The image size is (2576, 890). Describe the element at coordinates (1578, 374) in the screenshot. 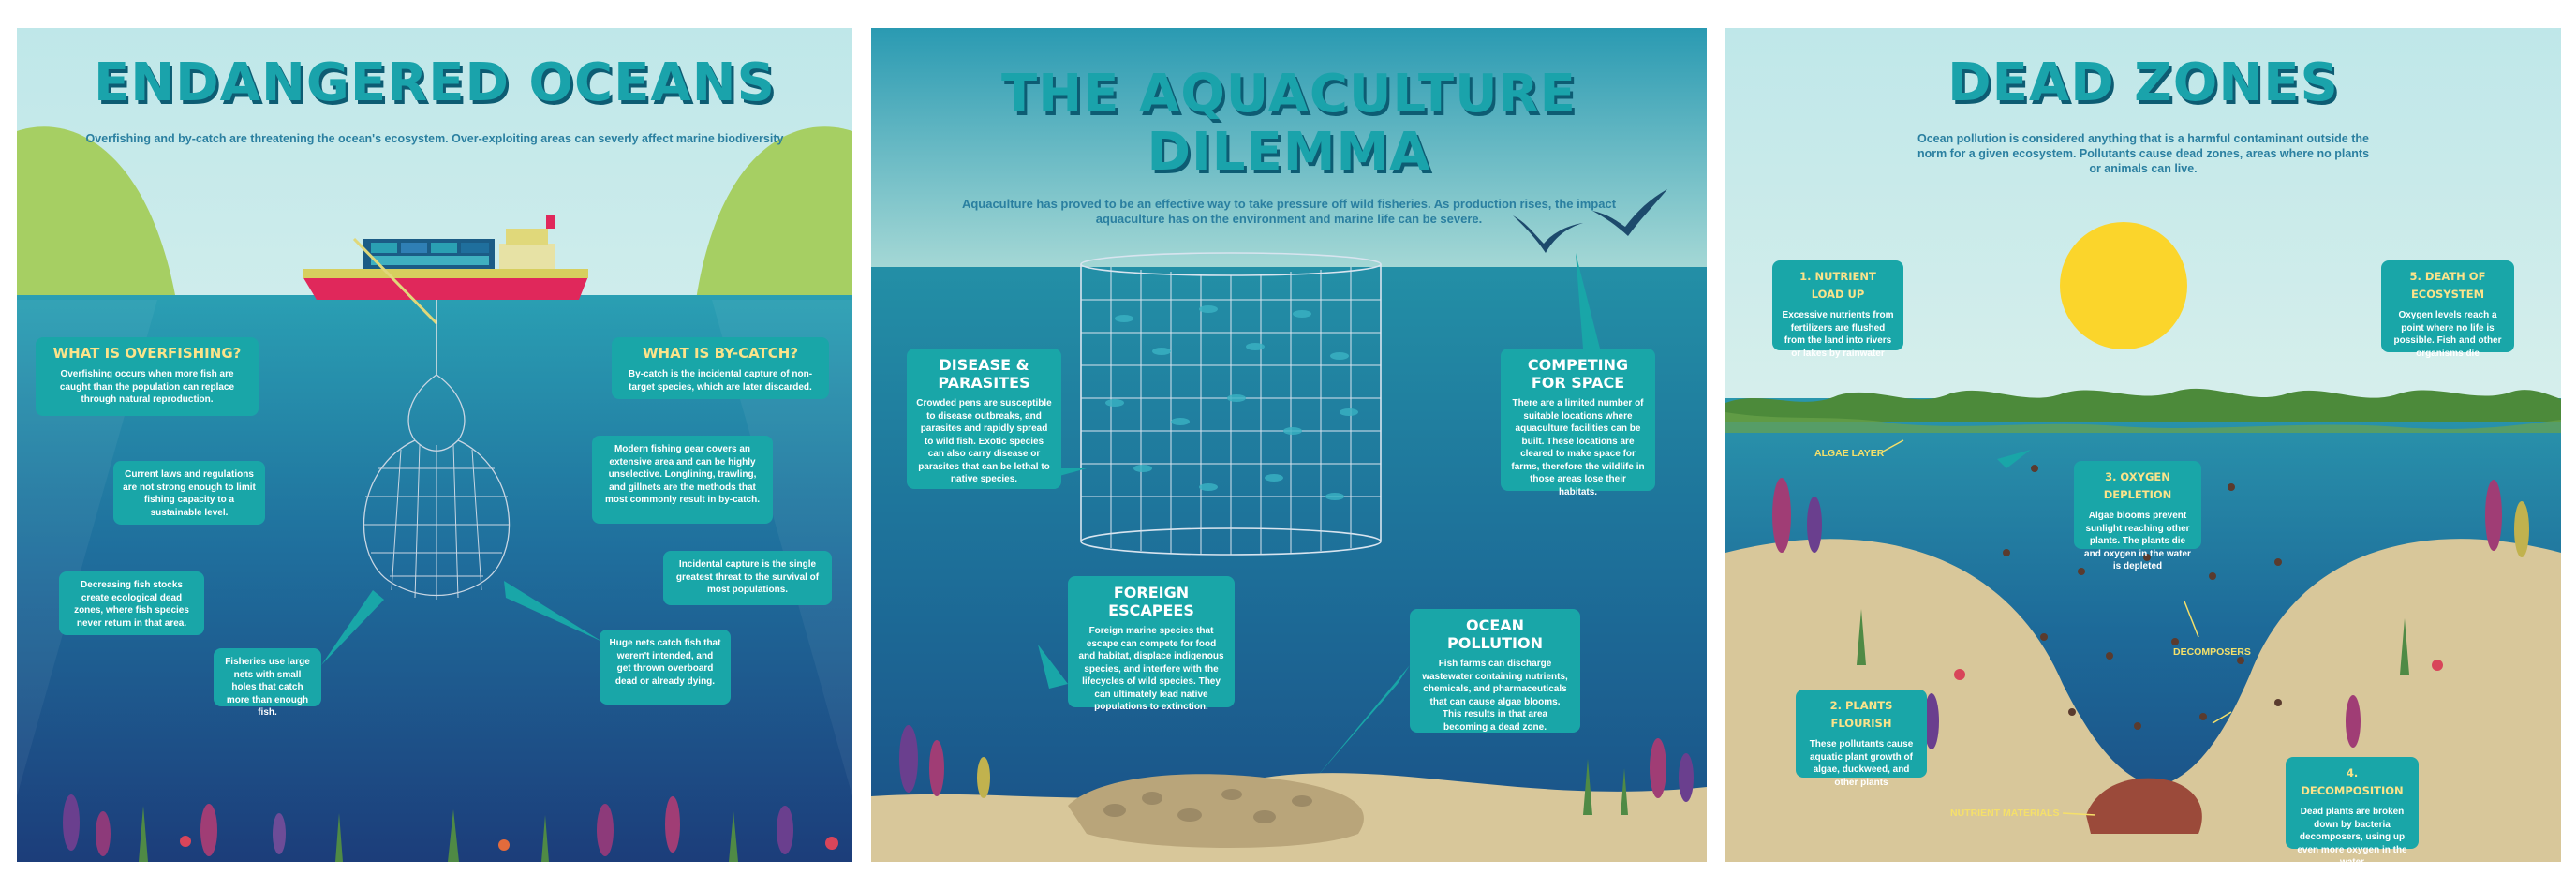

I see `callout-heading: COMPETING FOR SPACE` at that location.